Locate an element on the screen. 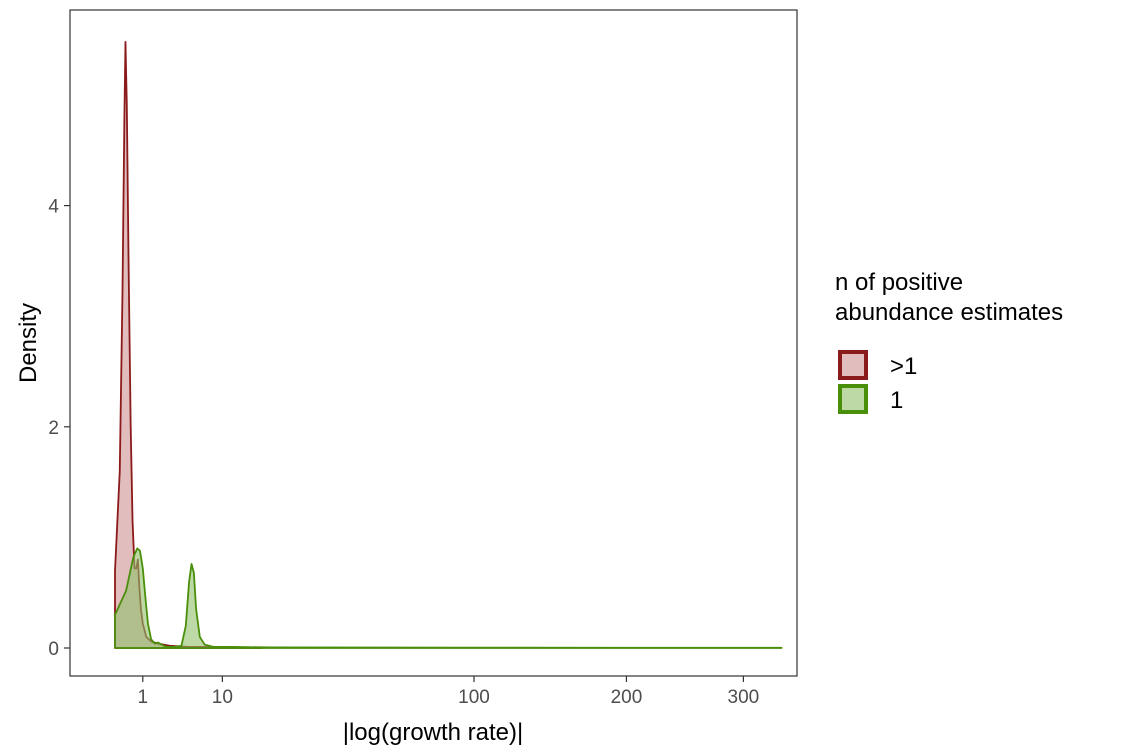  x-tick-label: 200 is located at coordinates (627, 697).